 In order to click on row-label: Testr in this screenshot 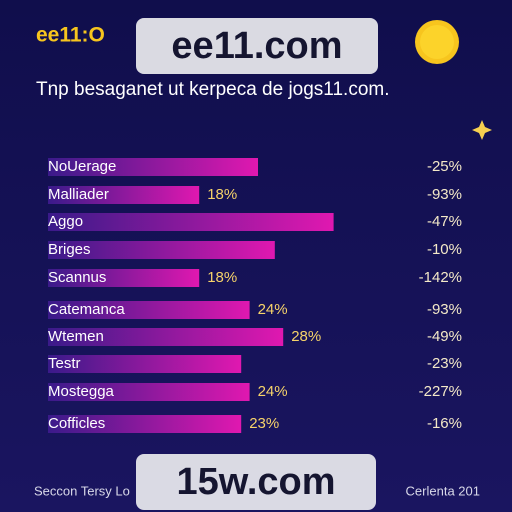, I will do `click(64, 363)`.